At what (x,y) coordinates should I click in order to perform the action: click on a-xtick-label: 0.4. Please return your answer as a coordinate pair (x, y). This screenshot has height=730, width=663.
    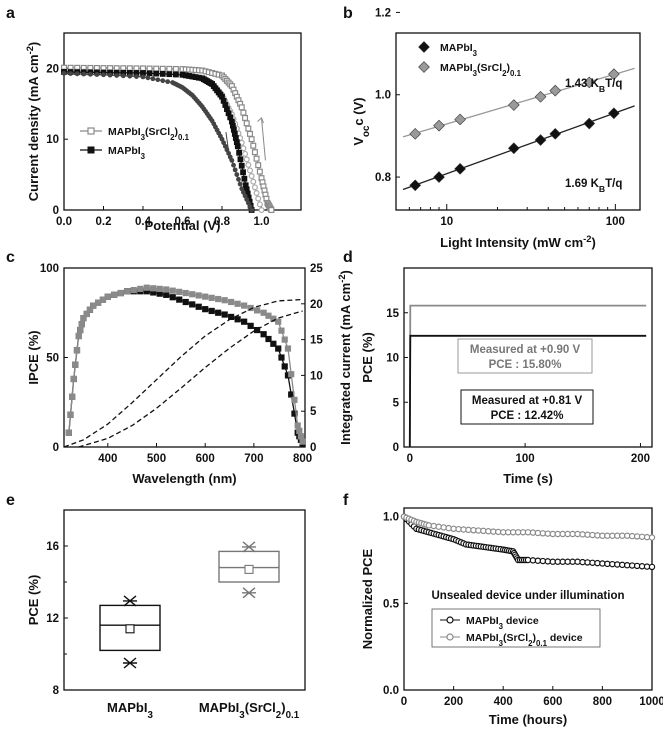
    Looking at the image, I should click on (143, 222).